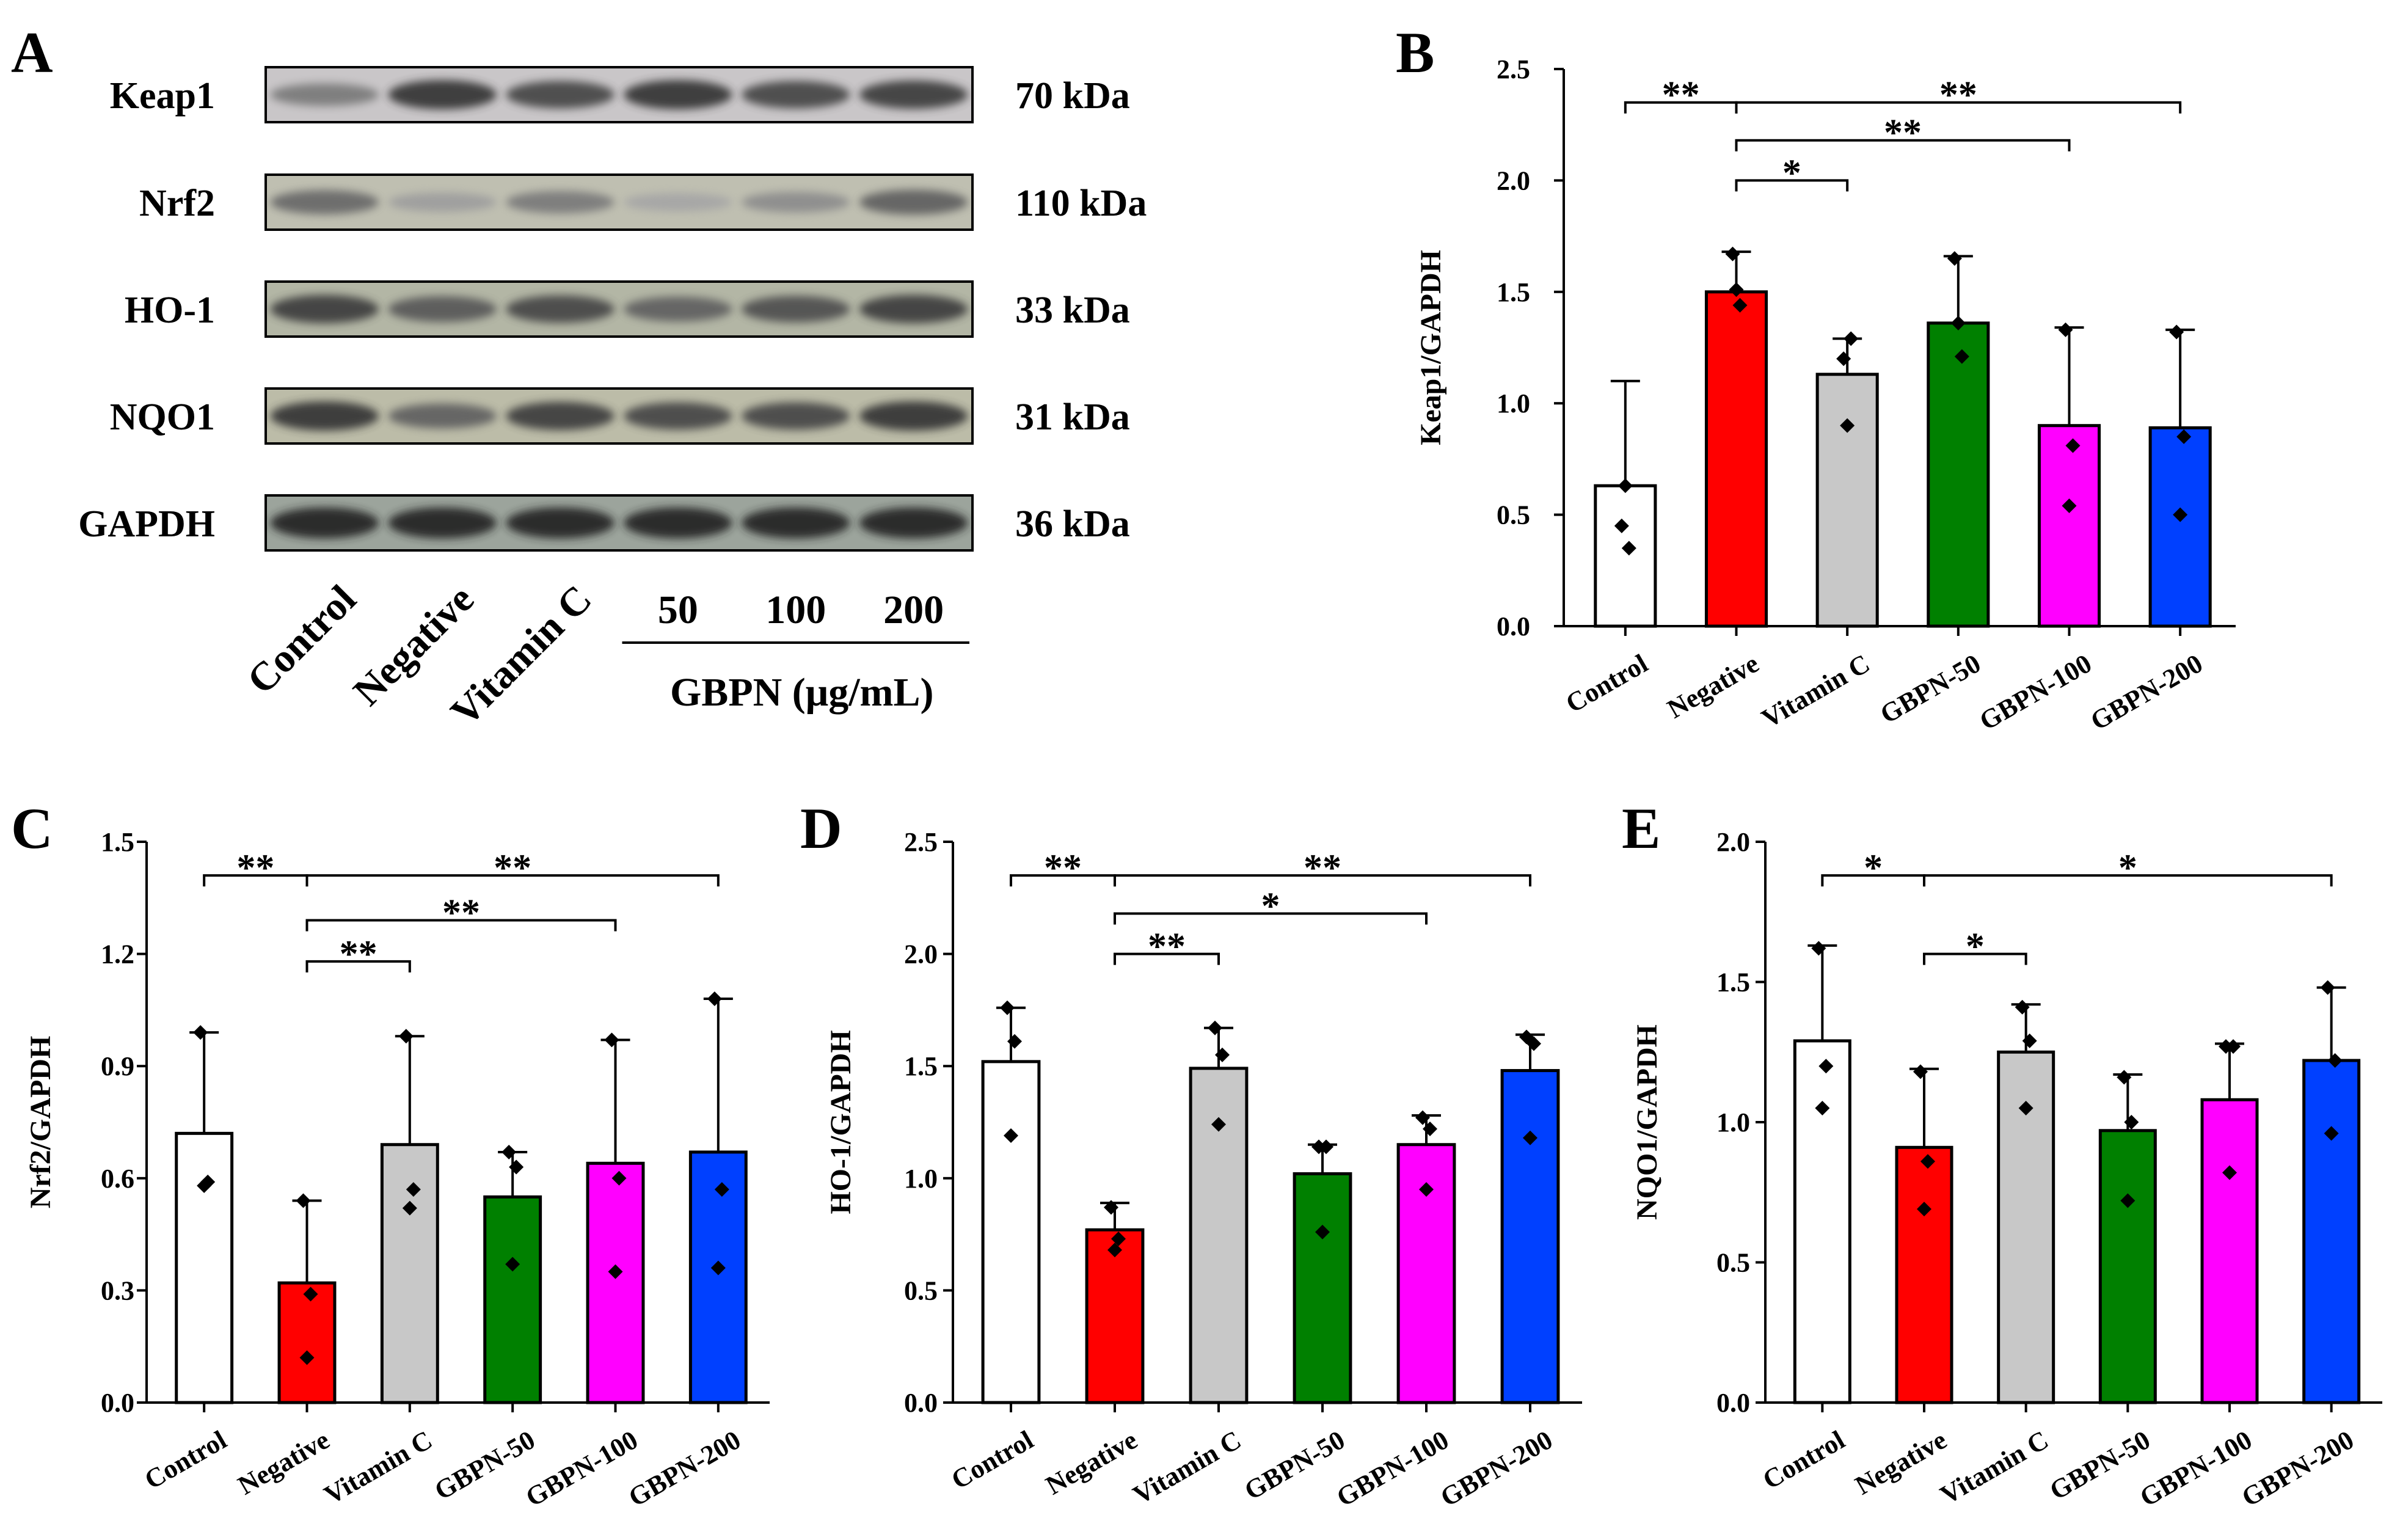 The image size is (2389, 1540). What do you see at coordinates (409, 1273) in the screenshot?
I see `bar-vitamin-c` at bounding box center [409, 1273].